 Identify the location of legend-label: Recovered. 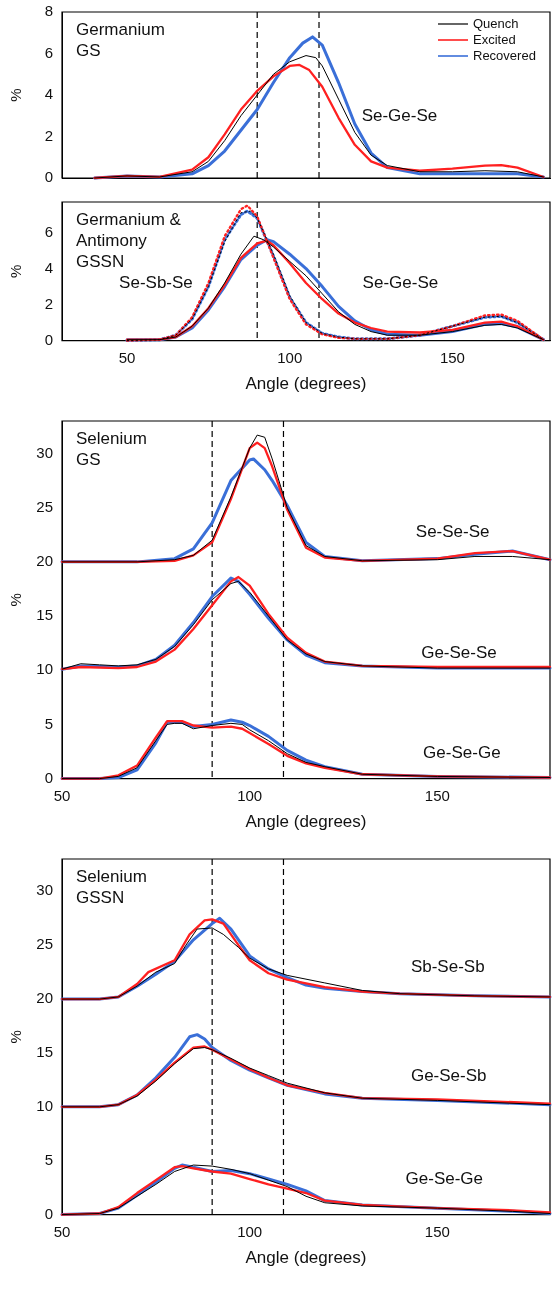
(504, 55).